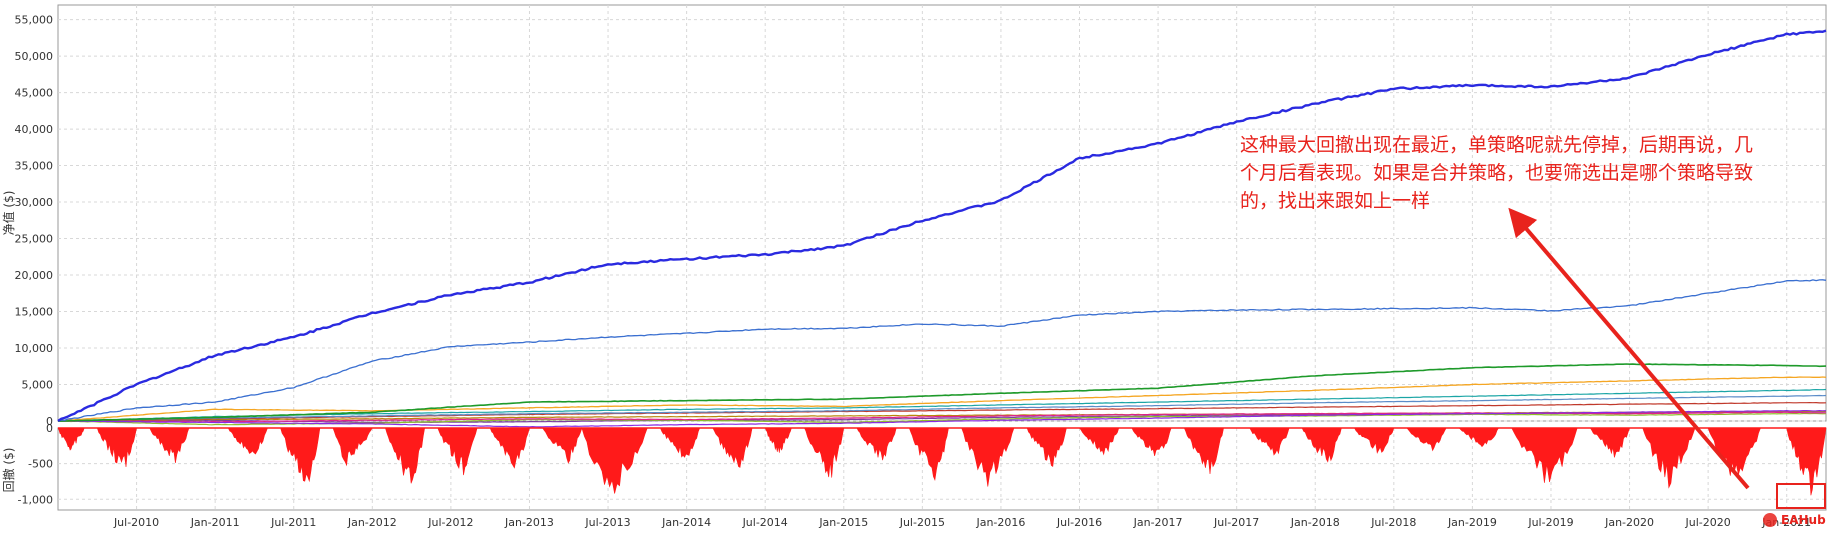 Image resolution: width=1831 pixels, height=535 pixels. I want to click on drawdown-y-axis-label: 回撤 ($), so click(8, 470).